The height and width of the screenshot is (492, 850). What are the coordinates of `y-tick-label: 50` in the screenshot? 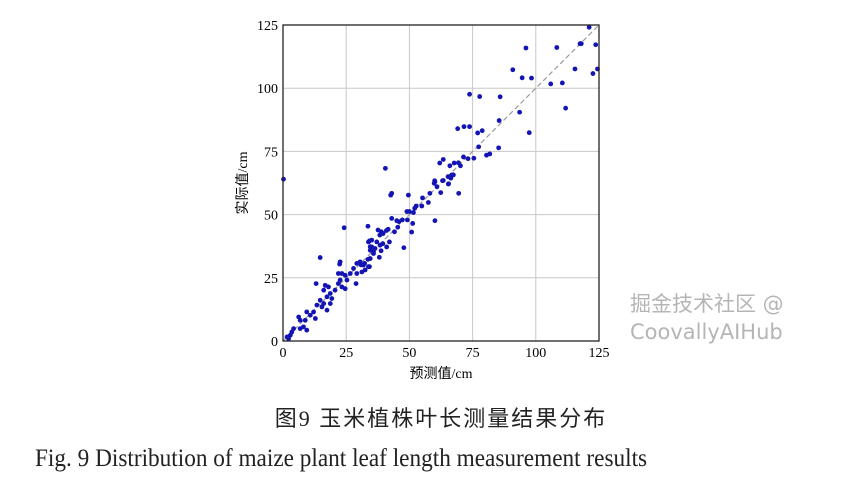 It's located at (271, 216).